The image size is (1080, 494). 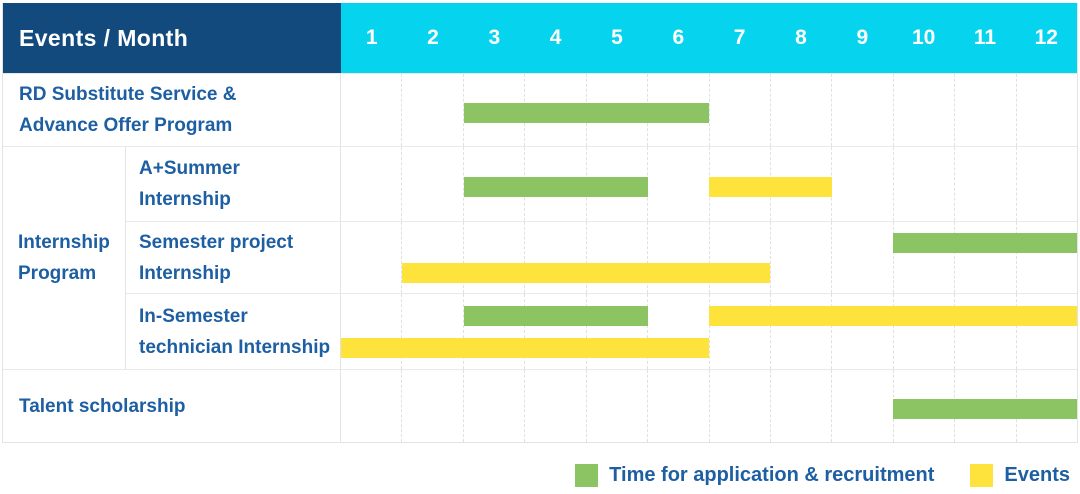 What do you see at coordinates (982, 475) in the screenshot?
I see `event-swatch` at bounding box center [982, 475].